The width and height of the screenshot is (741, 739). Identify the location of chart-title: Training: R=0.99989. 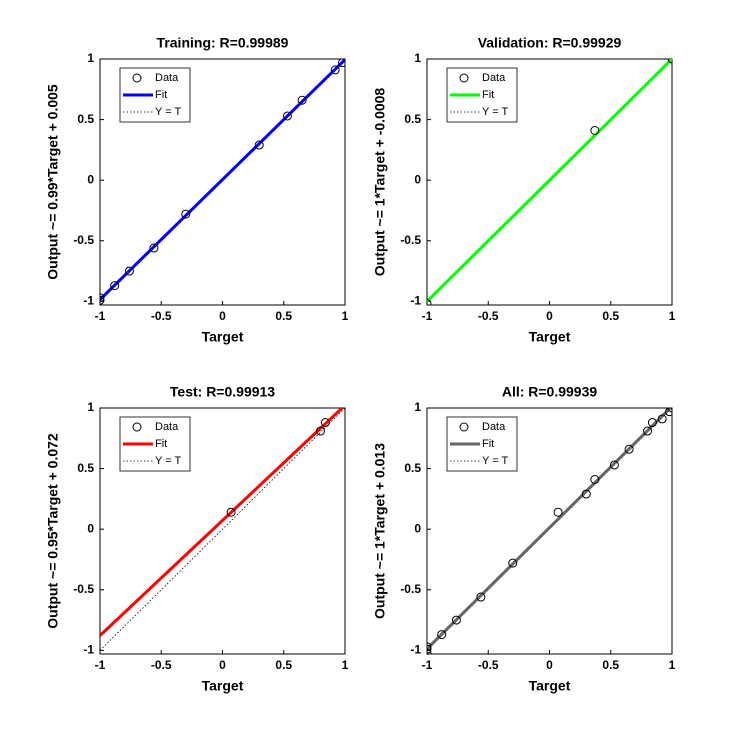
(223, 43).